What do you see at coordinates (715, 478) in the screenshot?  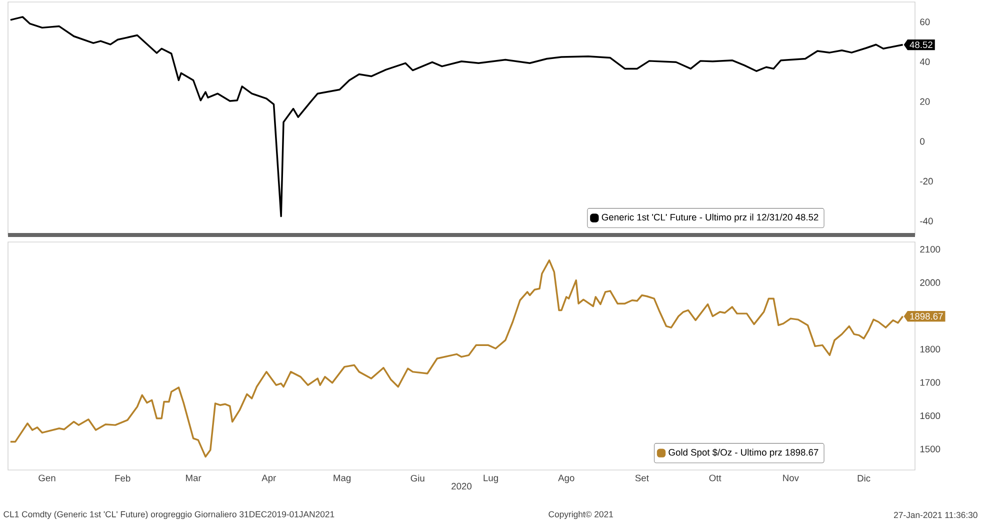 I see `x-tick-label: Ott` at bounding box center [715, 478].